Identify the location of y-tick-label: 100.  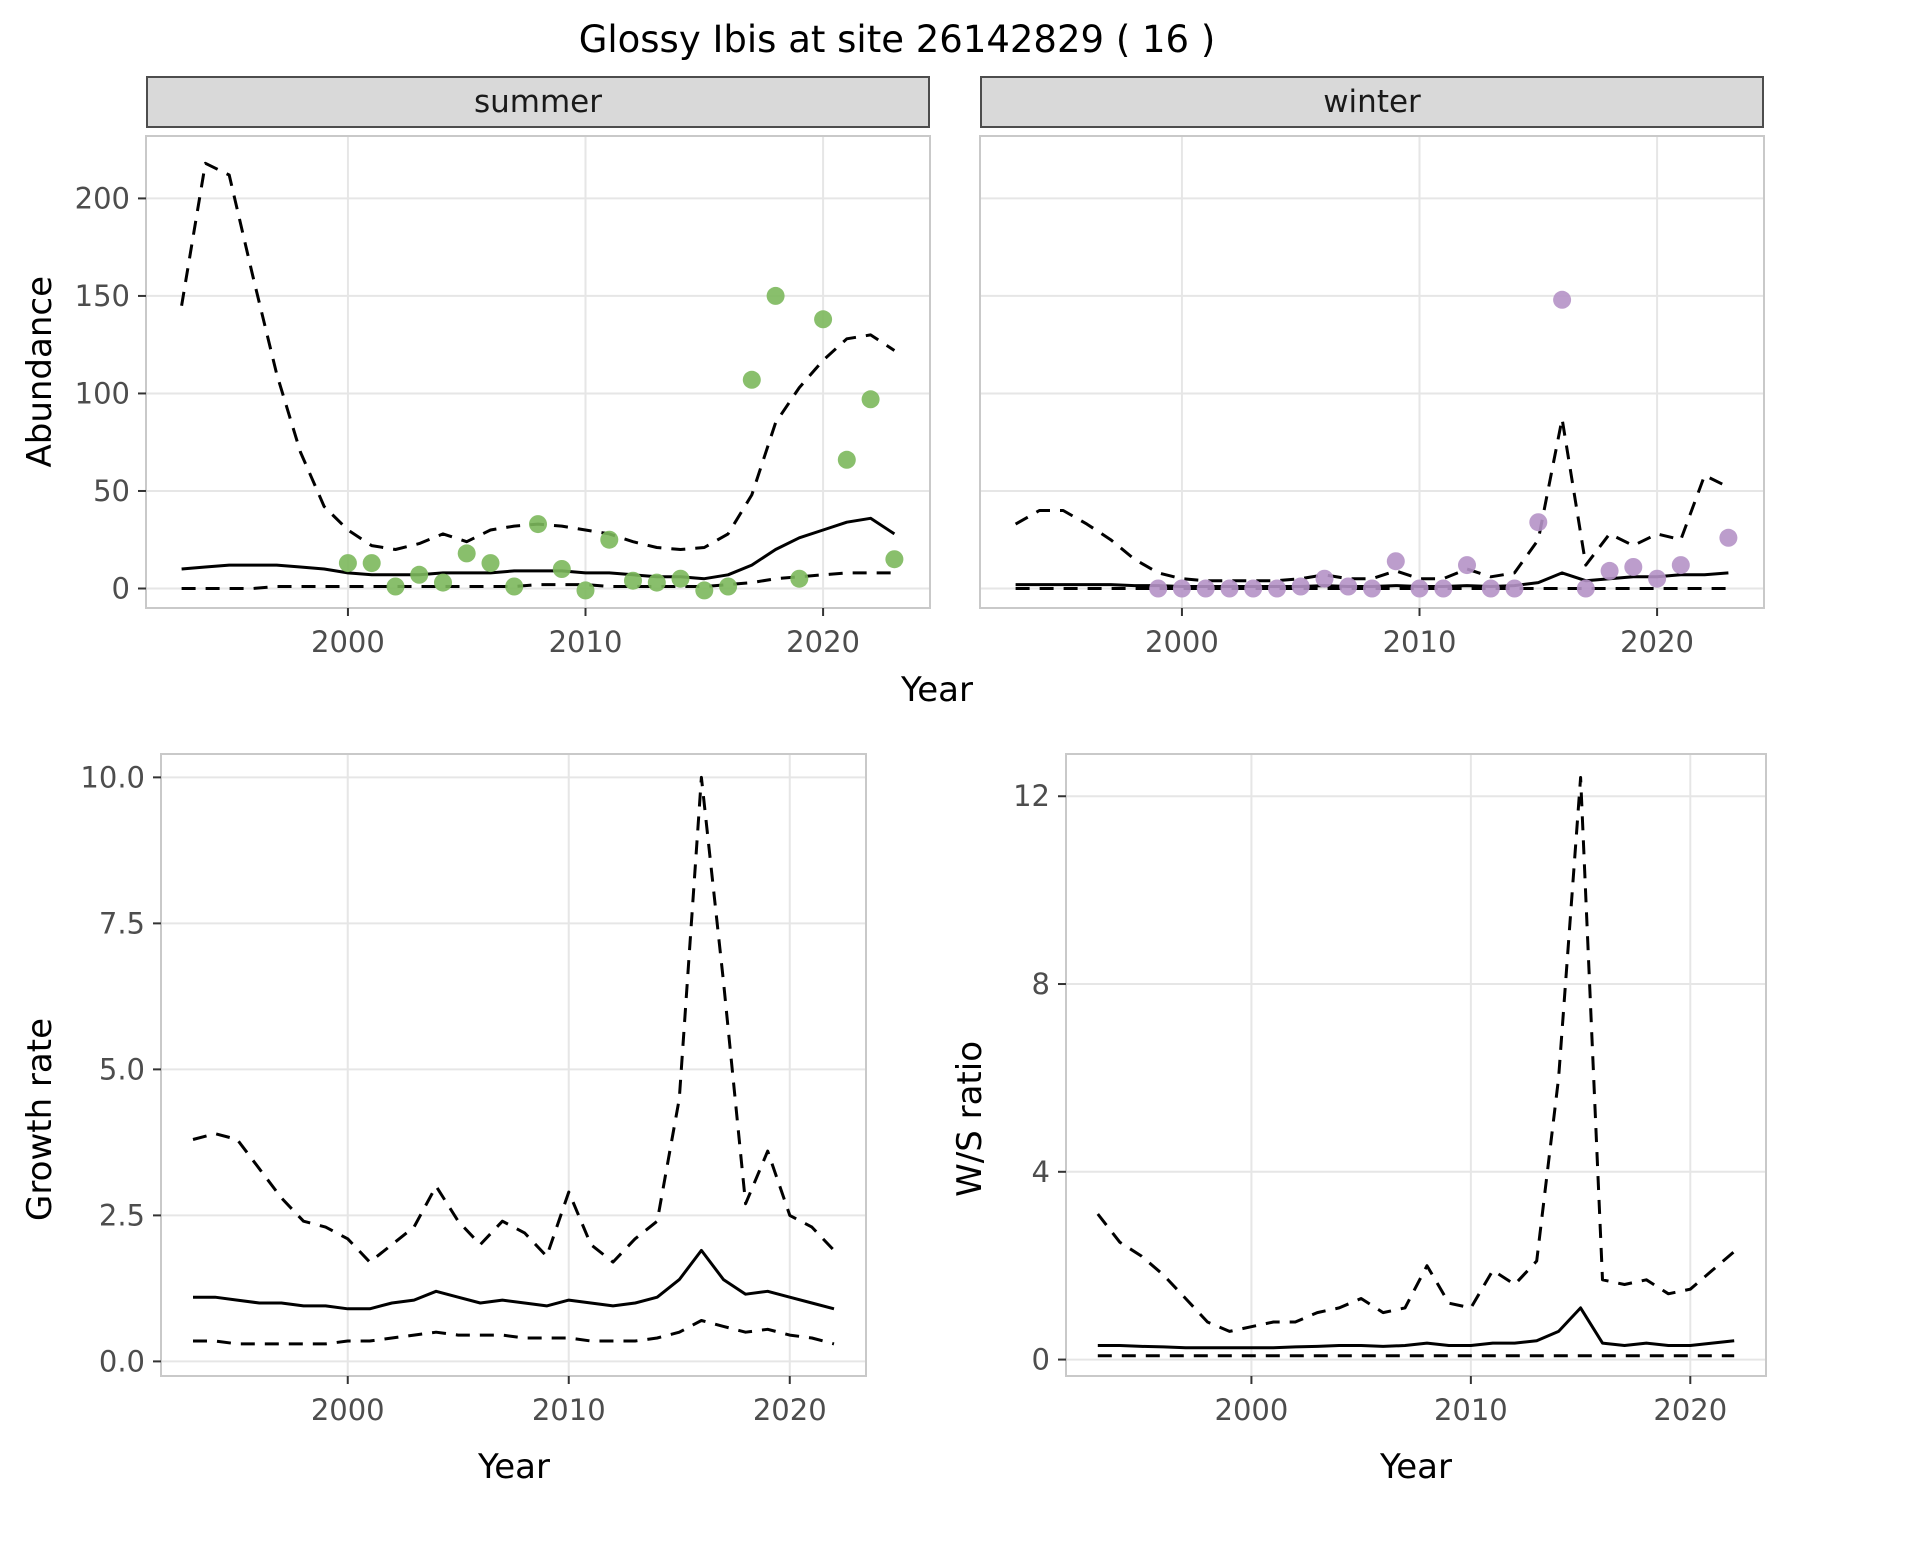
(102, 393).